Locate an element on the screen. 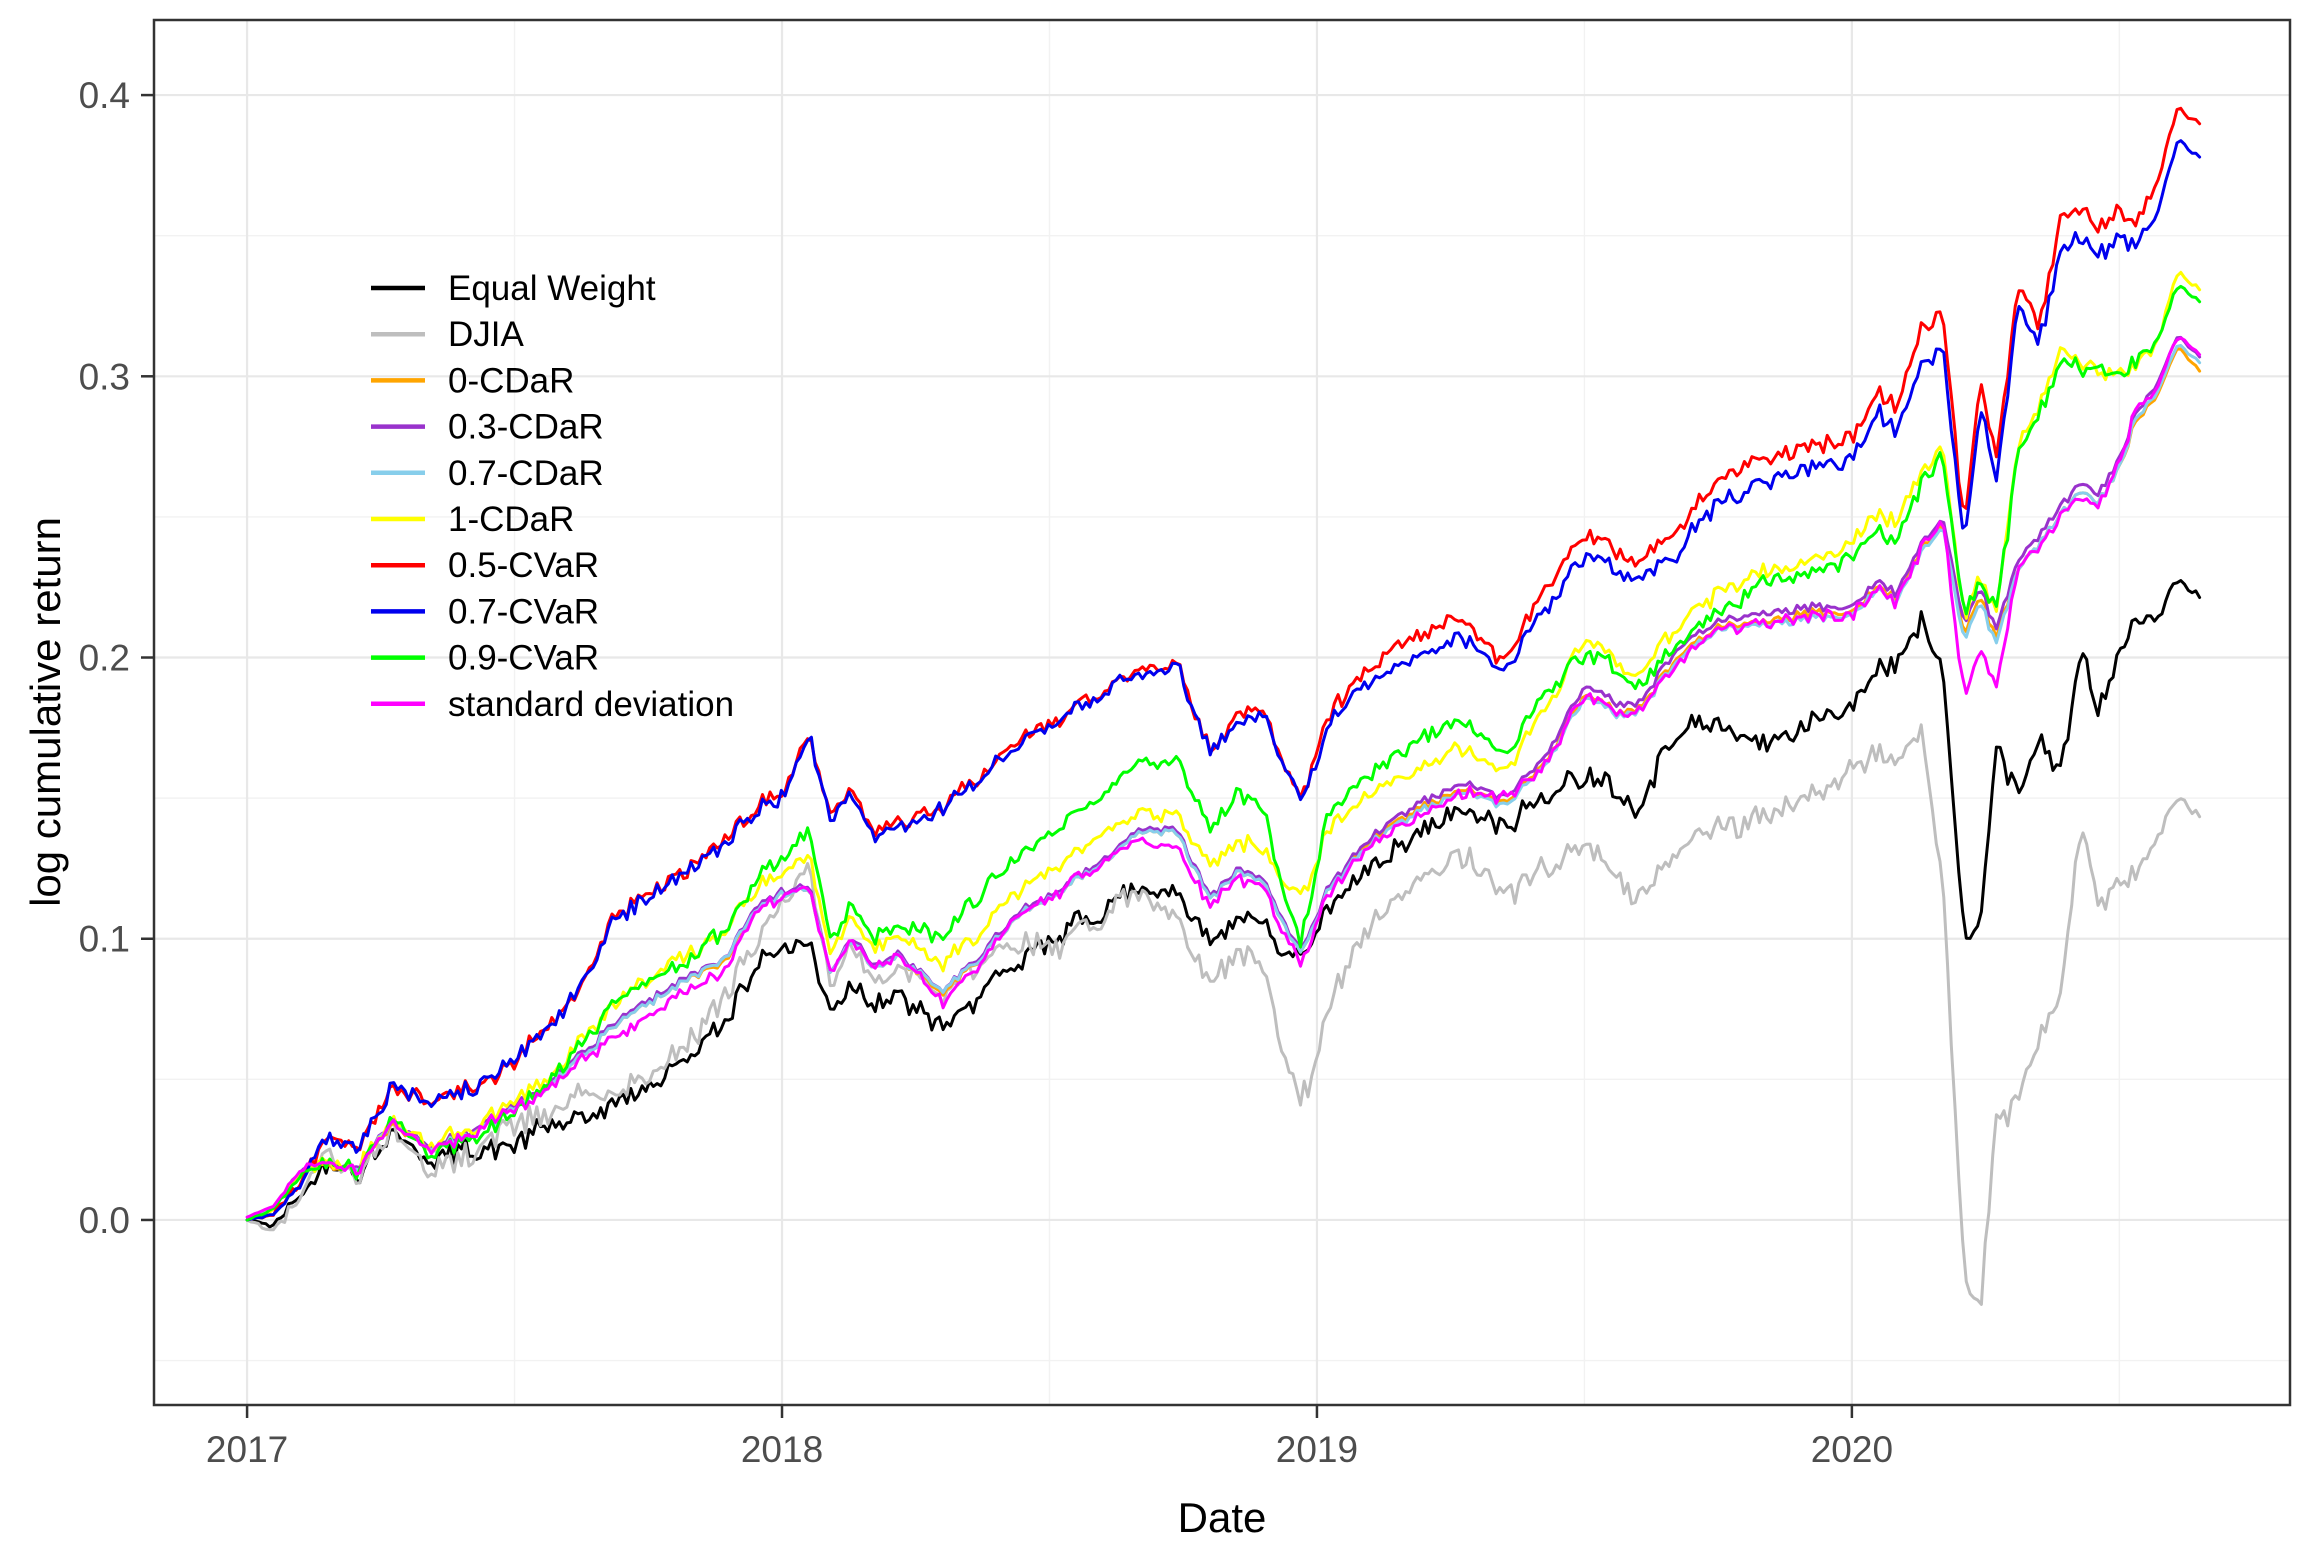  legend-label-0-3-cdar: 0.3-CDaR is located at coordinates (526, 427).